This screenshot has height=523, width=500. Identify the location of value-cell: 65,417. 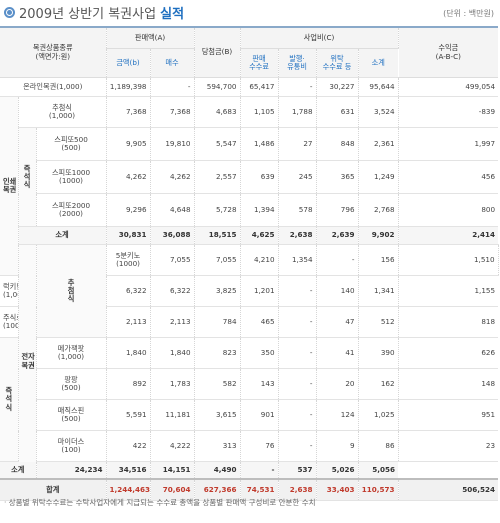
(259, 87).